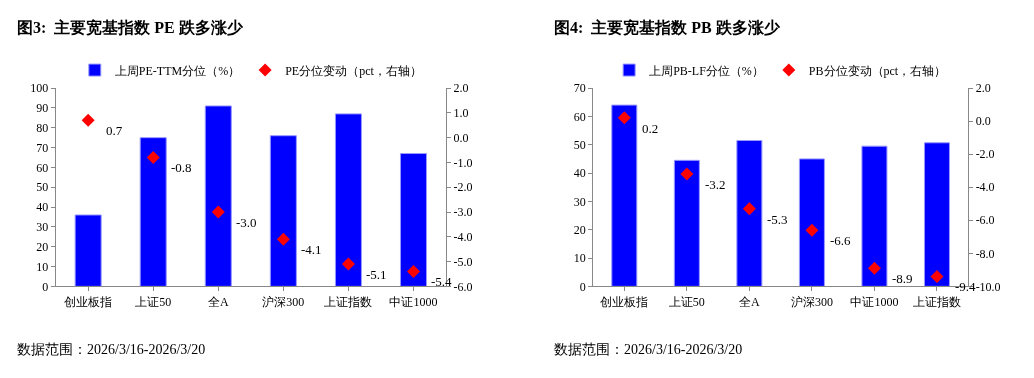  Describe the element at coordinates (442, 281) in the screenshot. I see `data-label: -5.4` at that location.